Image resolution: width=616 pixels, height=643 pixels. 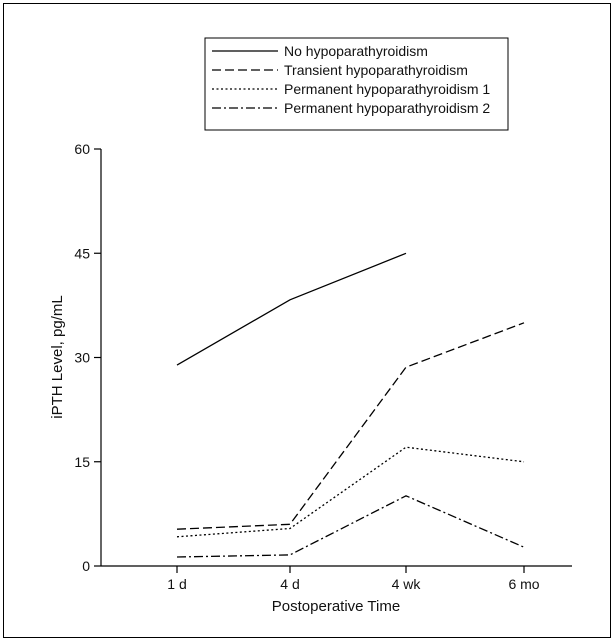 I want to click on legend-item: Permanent hypoparathyroidism 1, so click(x=351, y=89).